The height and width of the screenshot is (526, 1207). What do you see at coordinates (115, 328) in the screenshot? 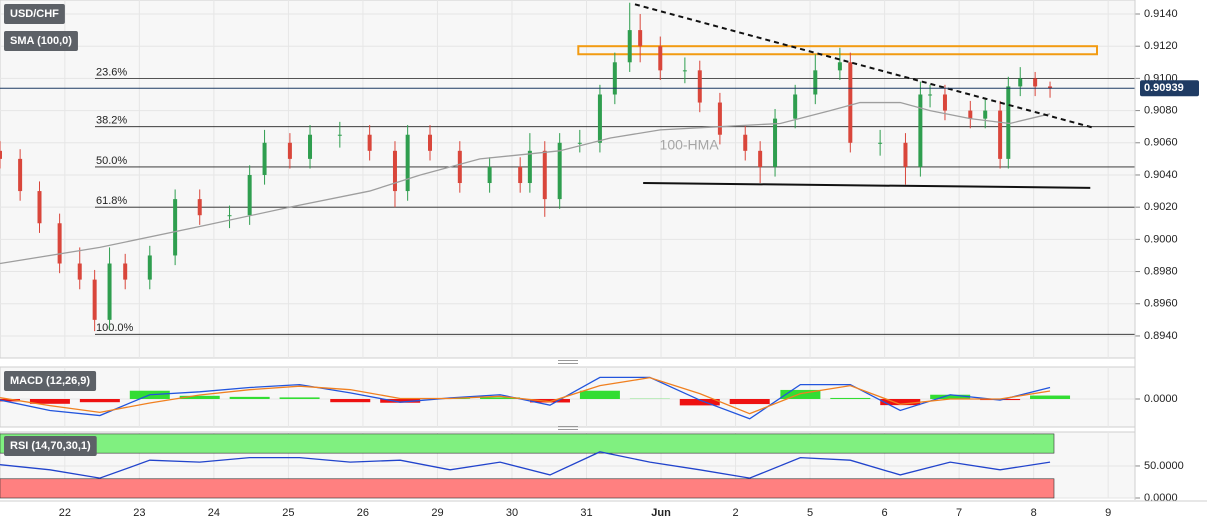
I see `fib-label: 100.0%` at bounding box center [115, 328].